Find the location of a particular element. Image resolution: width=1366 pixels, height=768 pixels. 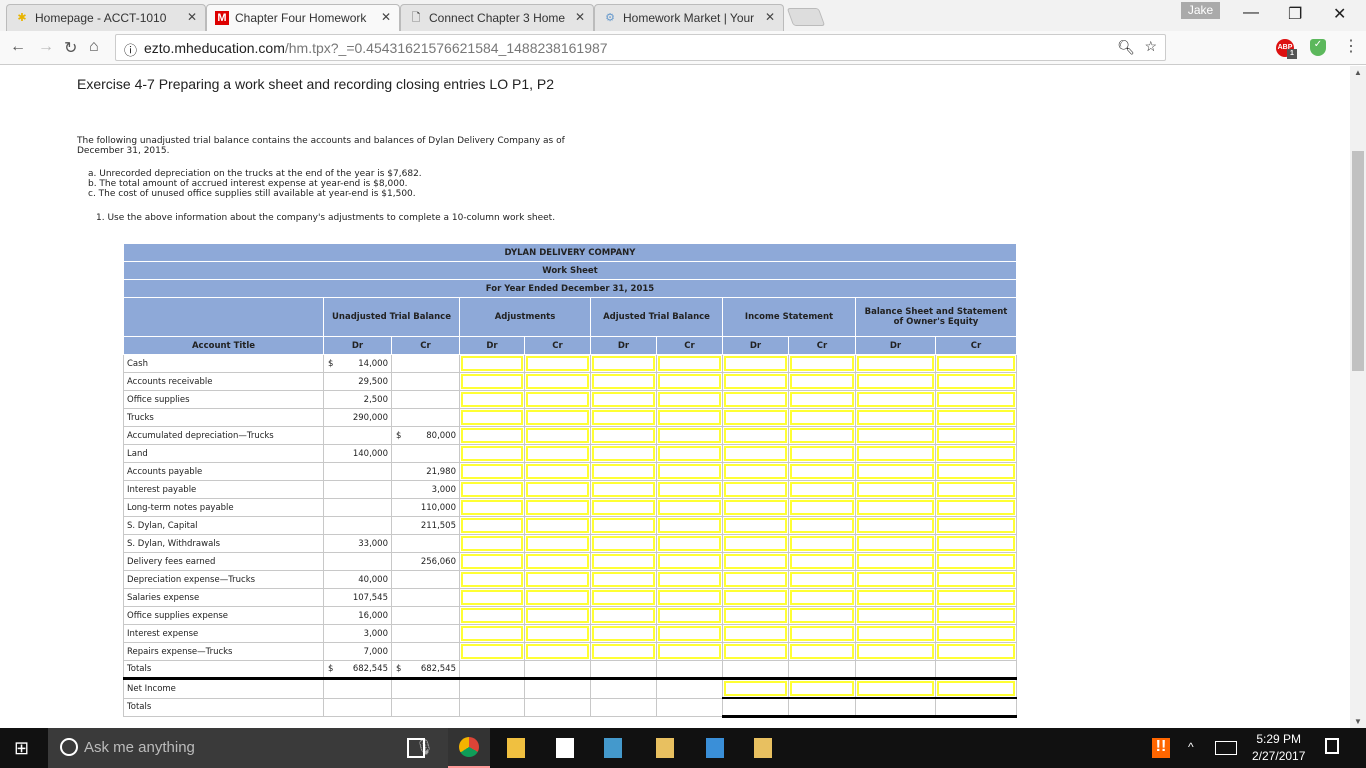

bookmark-star-icon: ☆ is located at coordinates (1150, 46).